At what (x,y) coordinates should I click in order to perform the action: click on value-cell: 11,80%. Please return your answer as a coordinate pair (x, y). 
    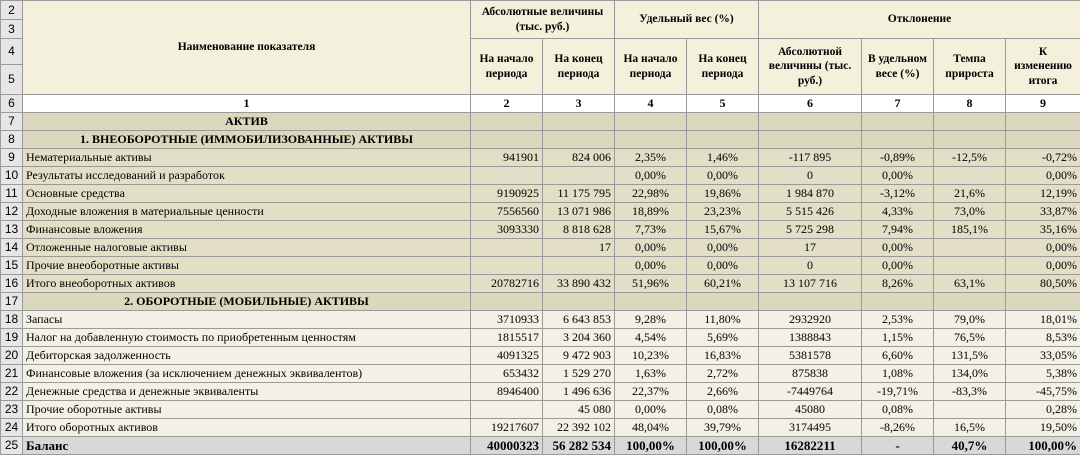
    Looking at the image, I should click on (722, 319).